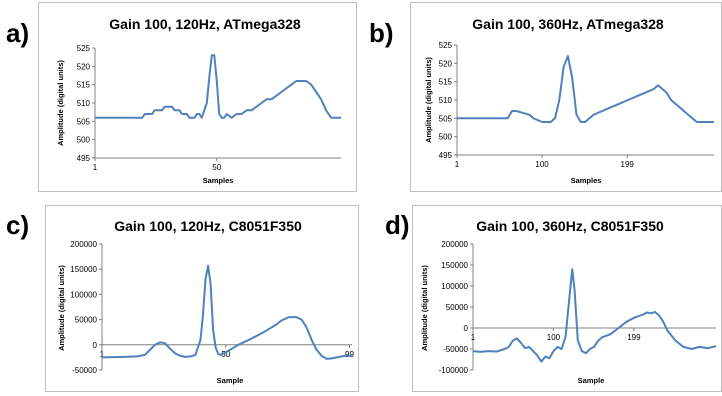 This screenshot has width=722, height=396. I want to click on chart-b-xlabel: Samples, so click(586, 180).